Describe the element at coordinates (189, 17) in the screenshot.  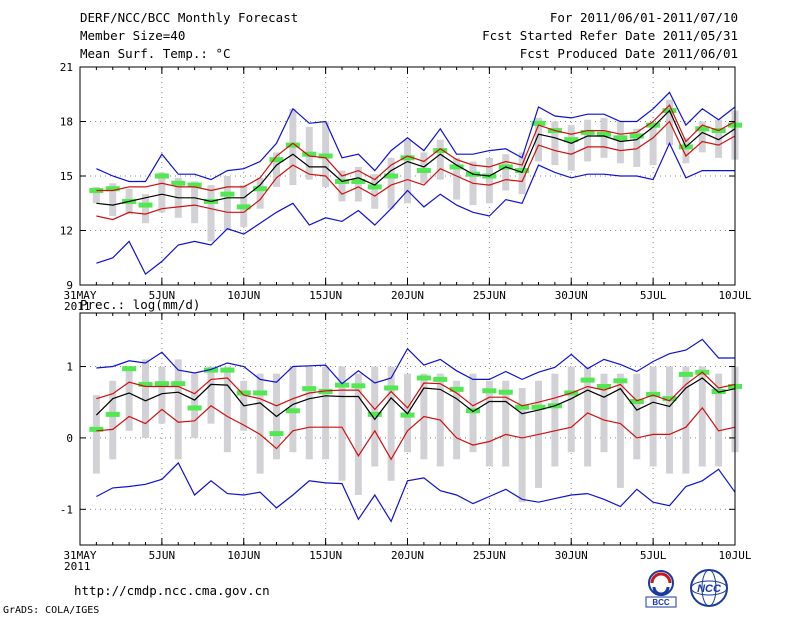
I see `chart-title: DERF/NCC/BCC Monthly Forecast` at that location.